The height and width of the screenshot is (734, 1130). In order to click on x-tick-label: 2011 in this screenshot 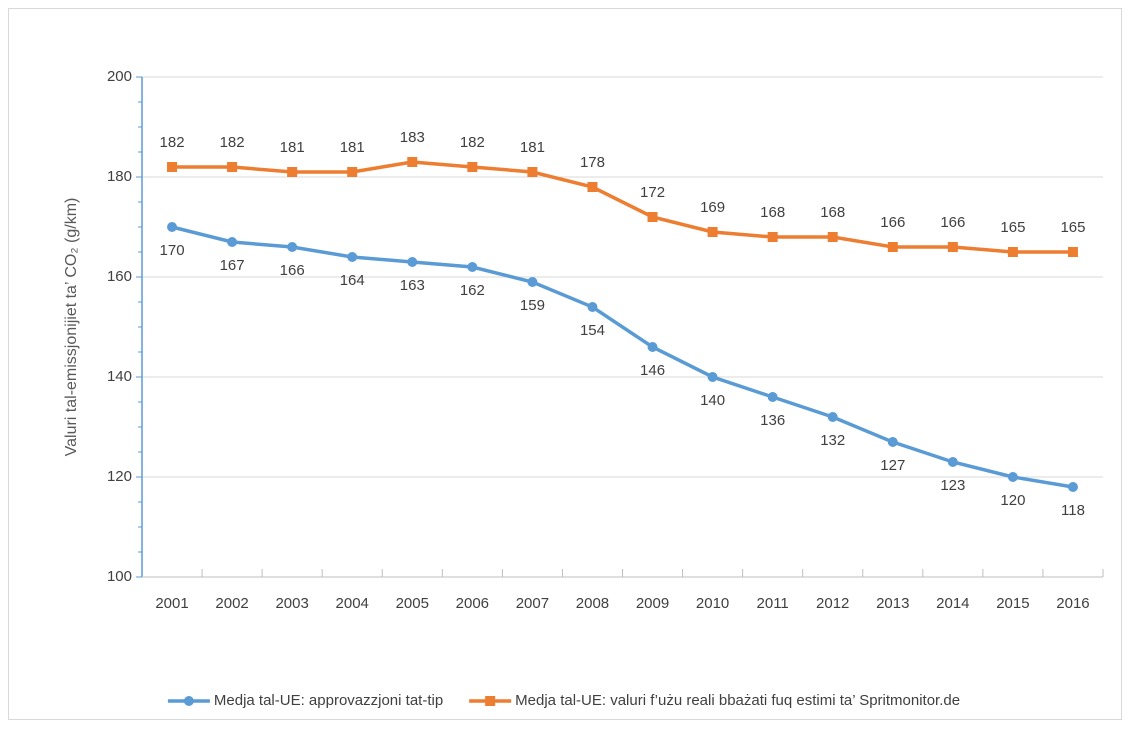, I will do `click(773, 603)`.